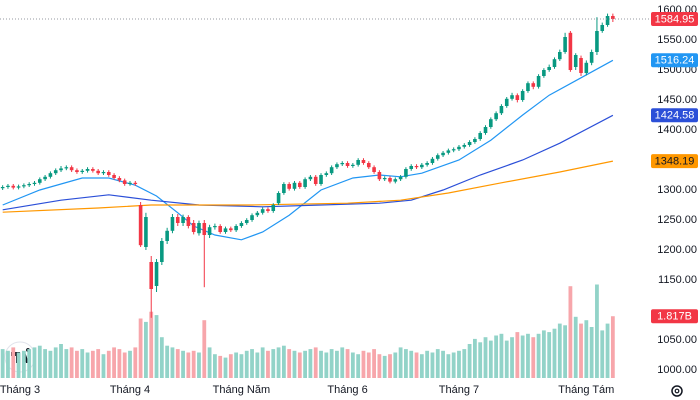 This screenshot has height=400, width=700. I want to click on settings-icon, so click(677, 391).